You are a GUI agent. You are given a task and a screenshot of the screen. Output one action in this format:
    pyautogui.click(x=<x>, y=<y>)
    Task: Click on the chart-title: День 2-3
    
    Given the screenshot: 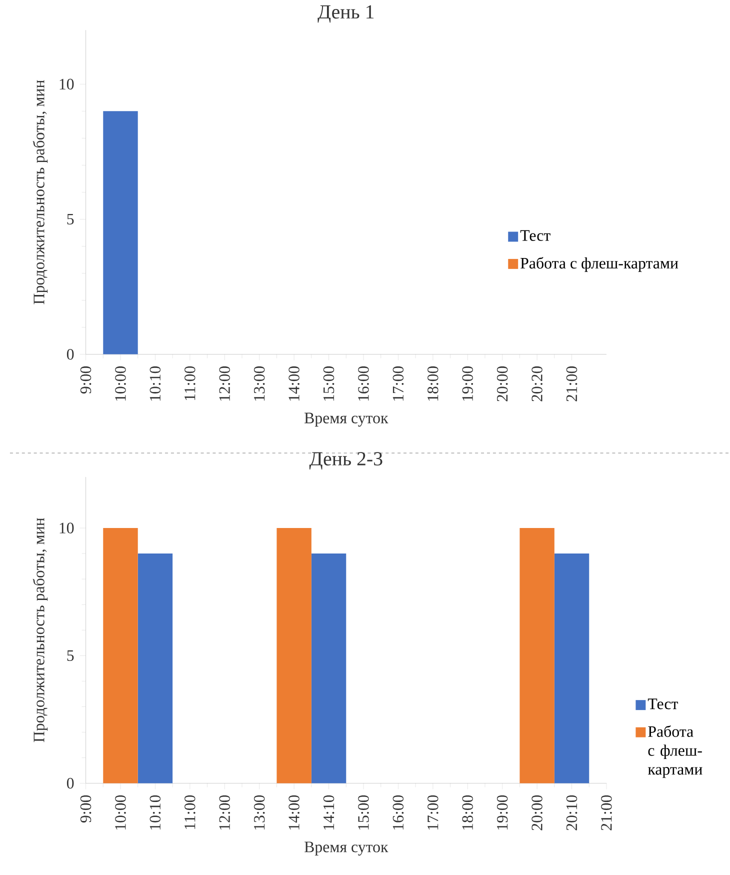 What is the action you would take?
    pyautogui.click(x=345, y=461)
    